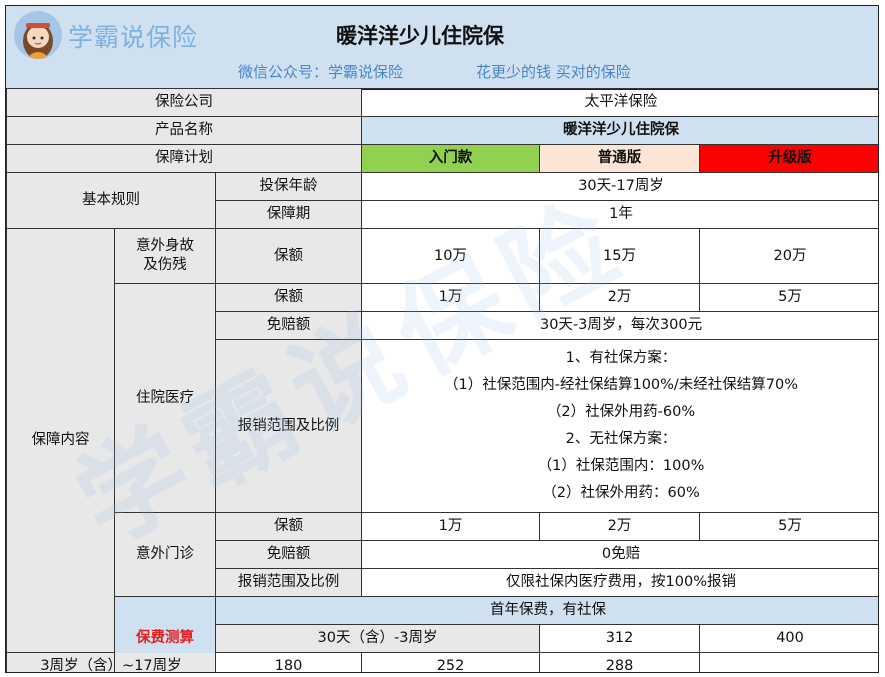 The width and height of the screenshot is (885, 677). I want to click on table-row: 保险公司 太平洋保险, so click(442, 102).